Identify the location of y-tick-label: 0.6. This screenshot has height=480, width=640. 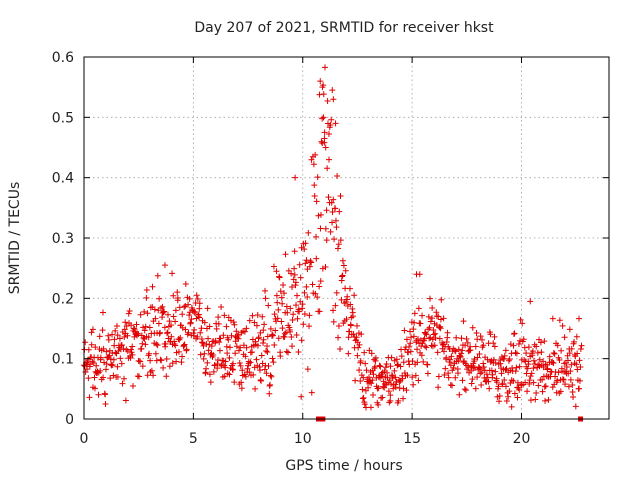
(63, 58).